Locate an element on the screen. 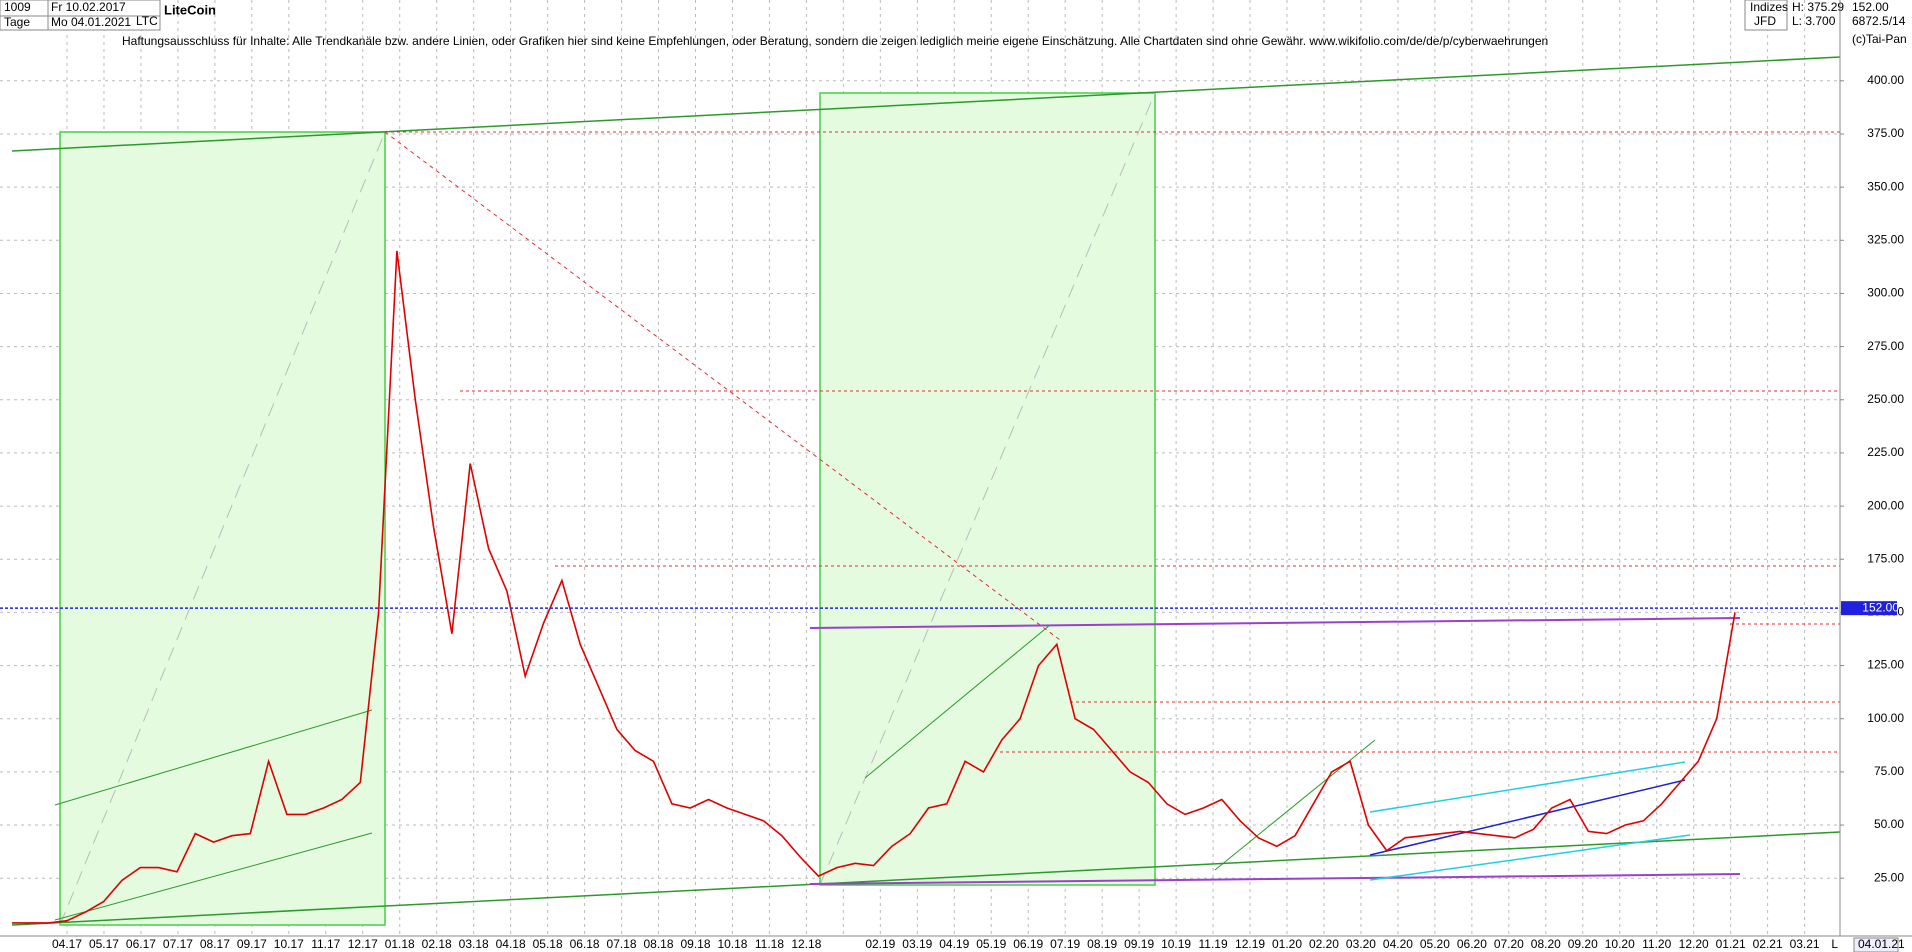 The width and height of the screenshot is (1912, 952). x-tick-label: 11.20 is located at coordinates (1656, 944).